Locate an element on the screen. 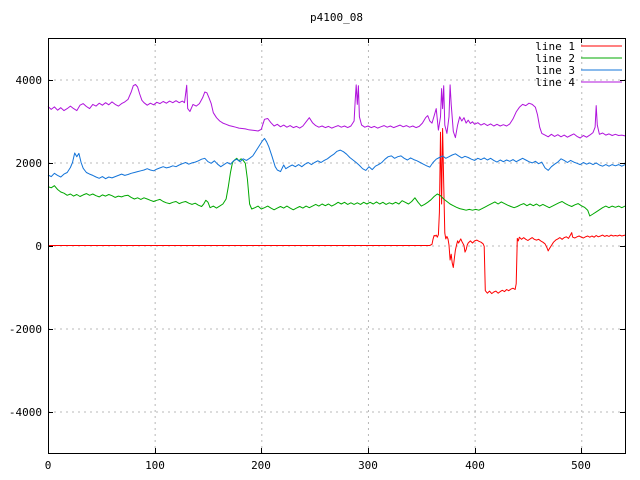 Image resolution: width=640 pixels, height=480 pixels. x-tick-label: 300 is located at coordinates (368, 465).